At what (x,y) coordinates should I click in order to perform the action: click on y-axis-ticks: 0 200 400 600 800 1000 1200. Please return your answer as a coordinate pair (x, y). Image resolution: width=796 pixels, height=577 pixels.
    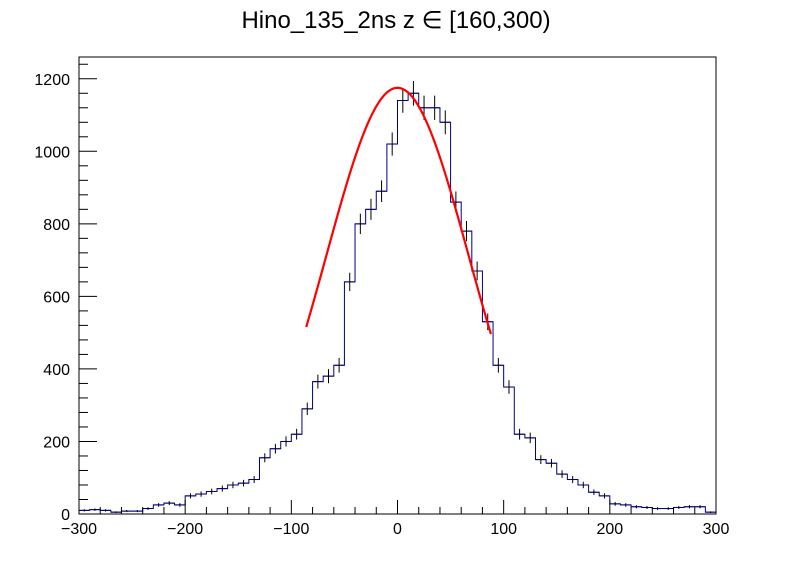
    Looking at the image, I should click on (65, 293).